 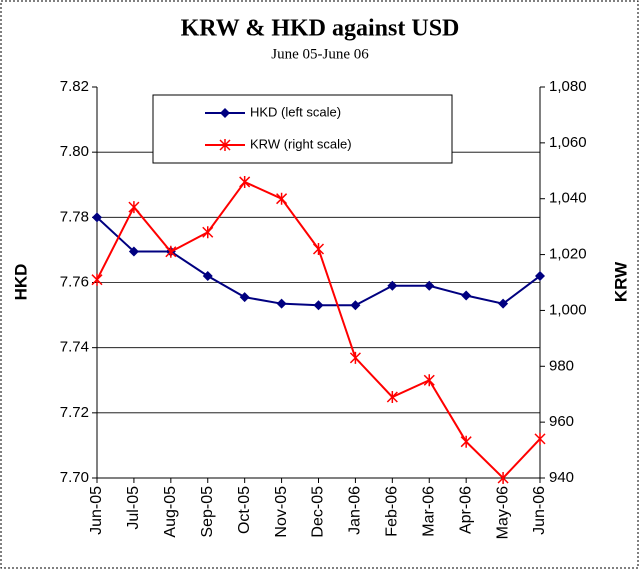 What do you see at coordinates (295, 111) in the screenshot?
I see `legend-label: HKD (left scale)` at bounding box center [295, 111].